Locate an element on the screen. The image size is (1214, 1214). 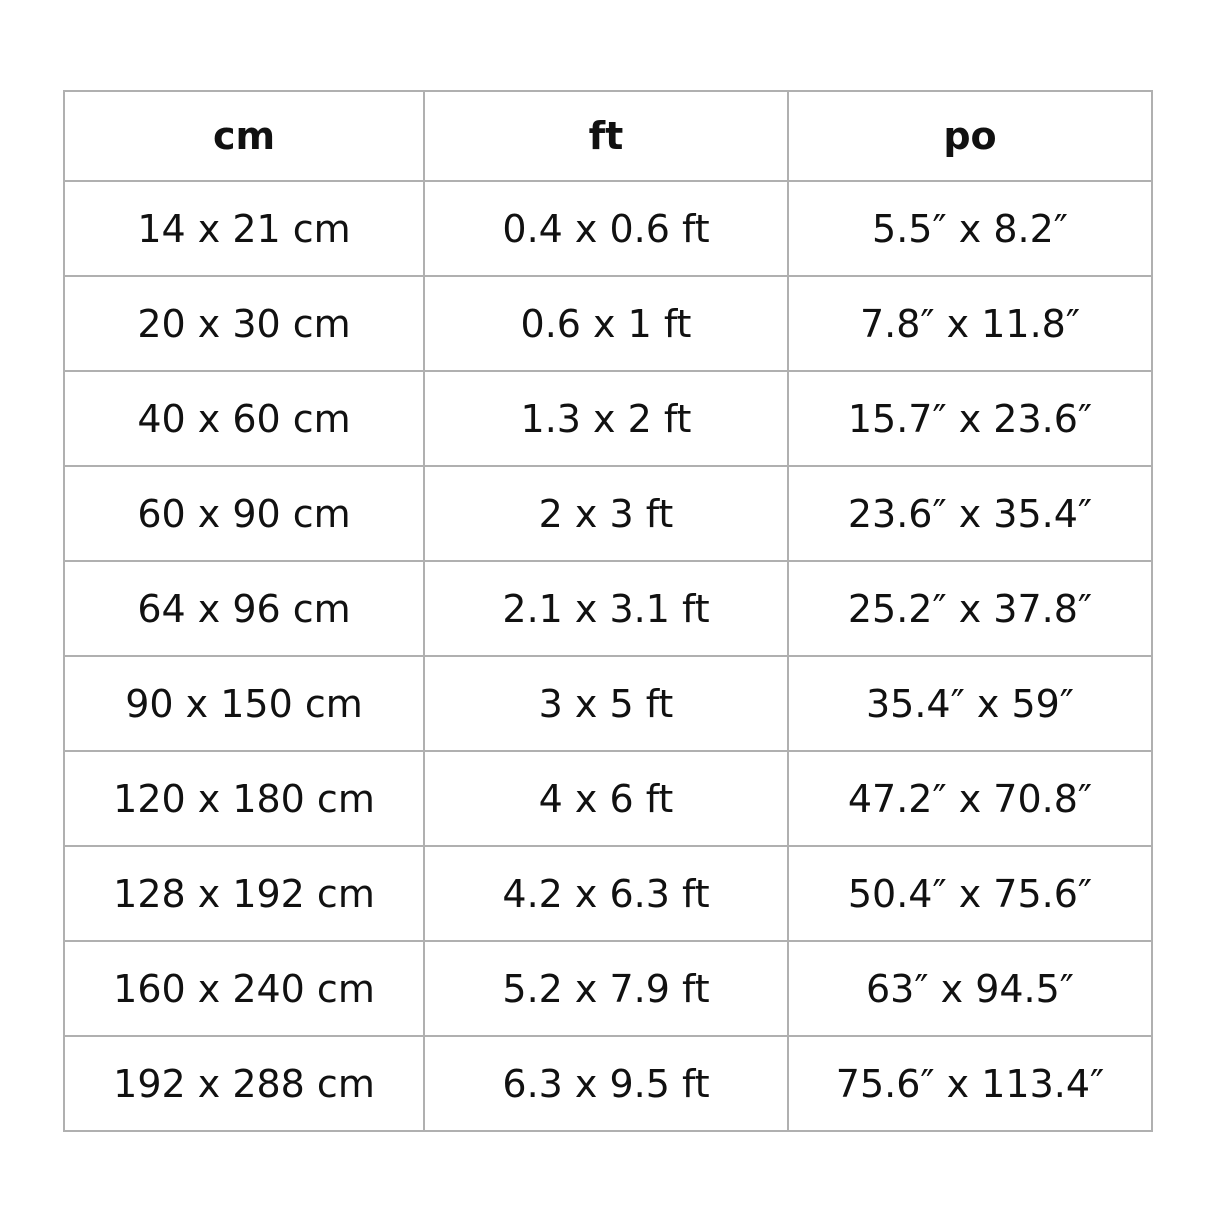
cell-ft: 5.2 x 7.9 ft is located at coordinates (606, 988).